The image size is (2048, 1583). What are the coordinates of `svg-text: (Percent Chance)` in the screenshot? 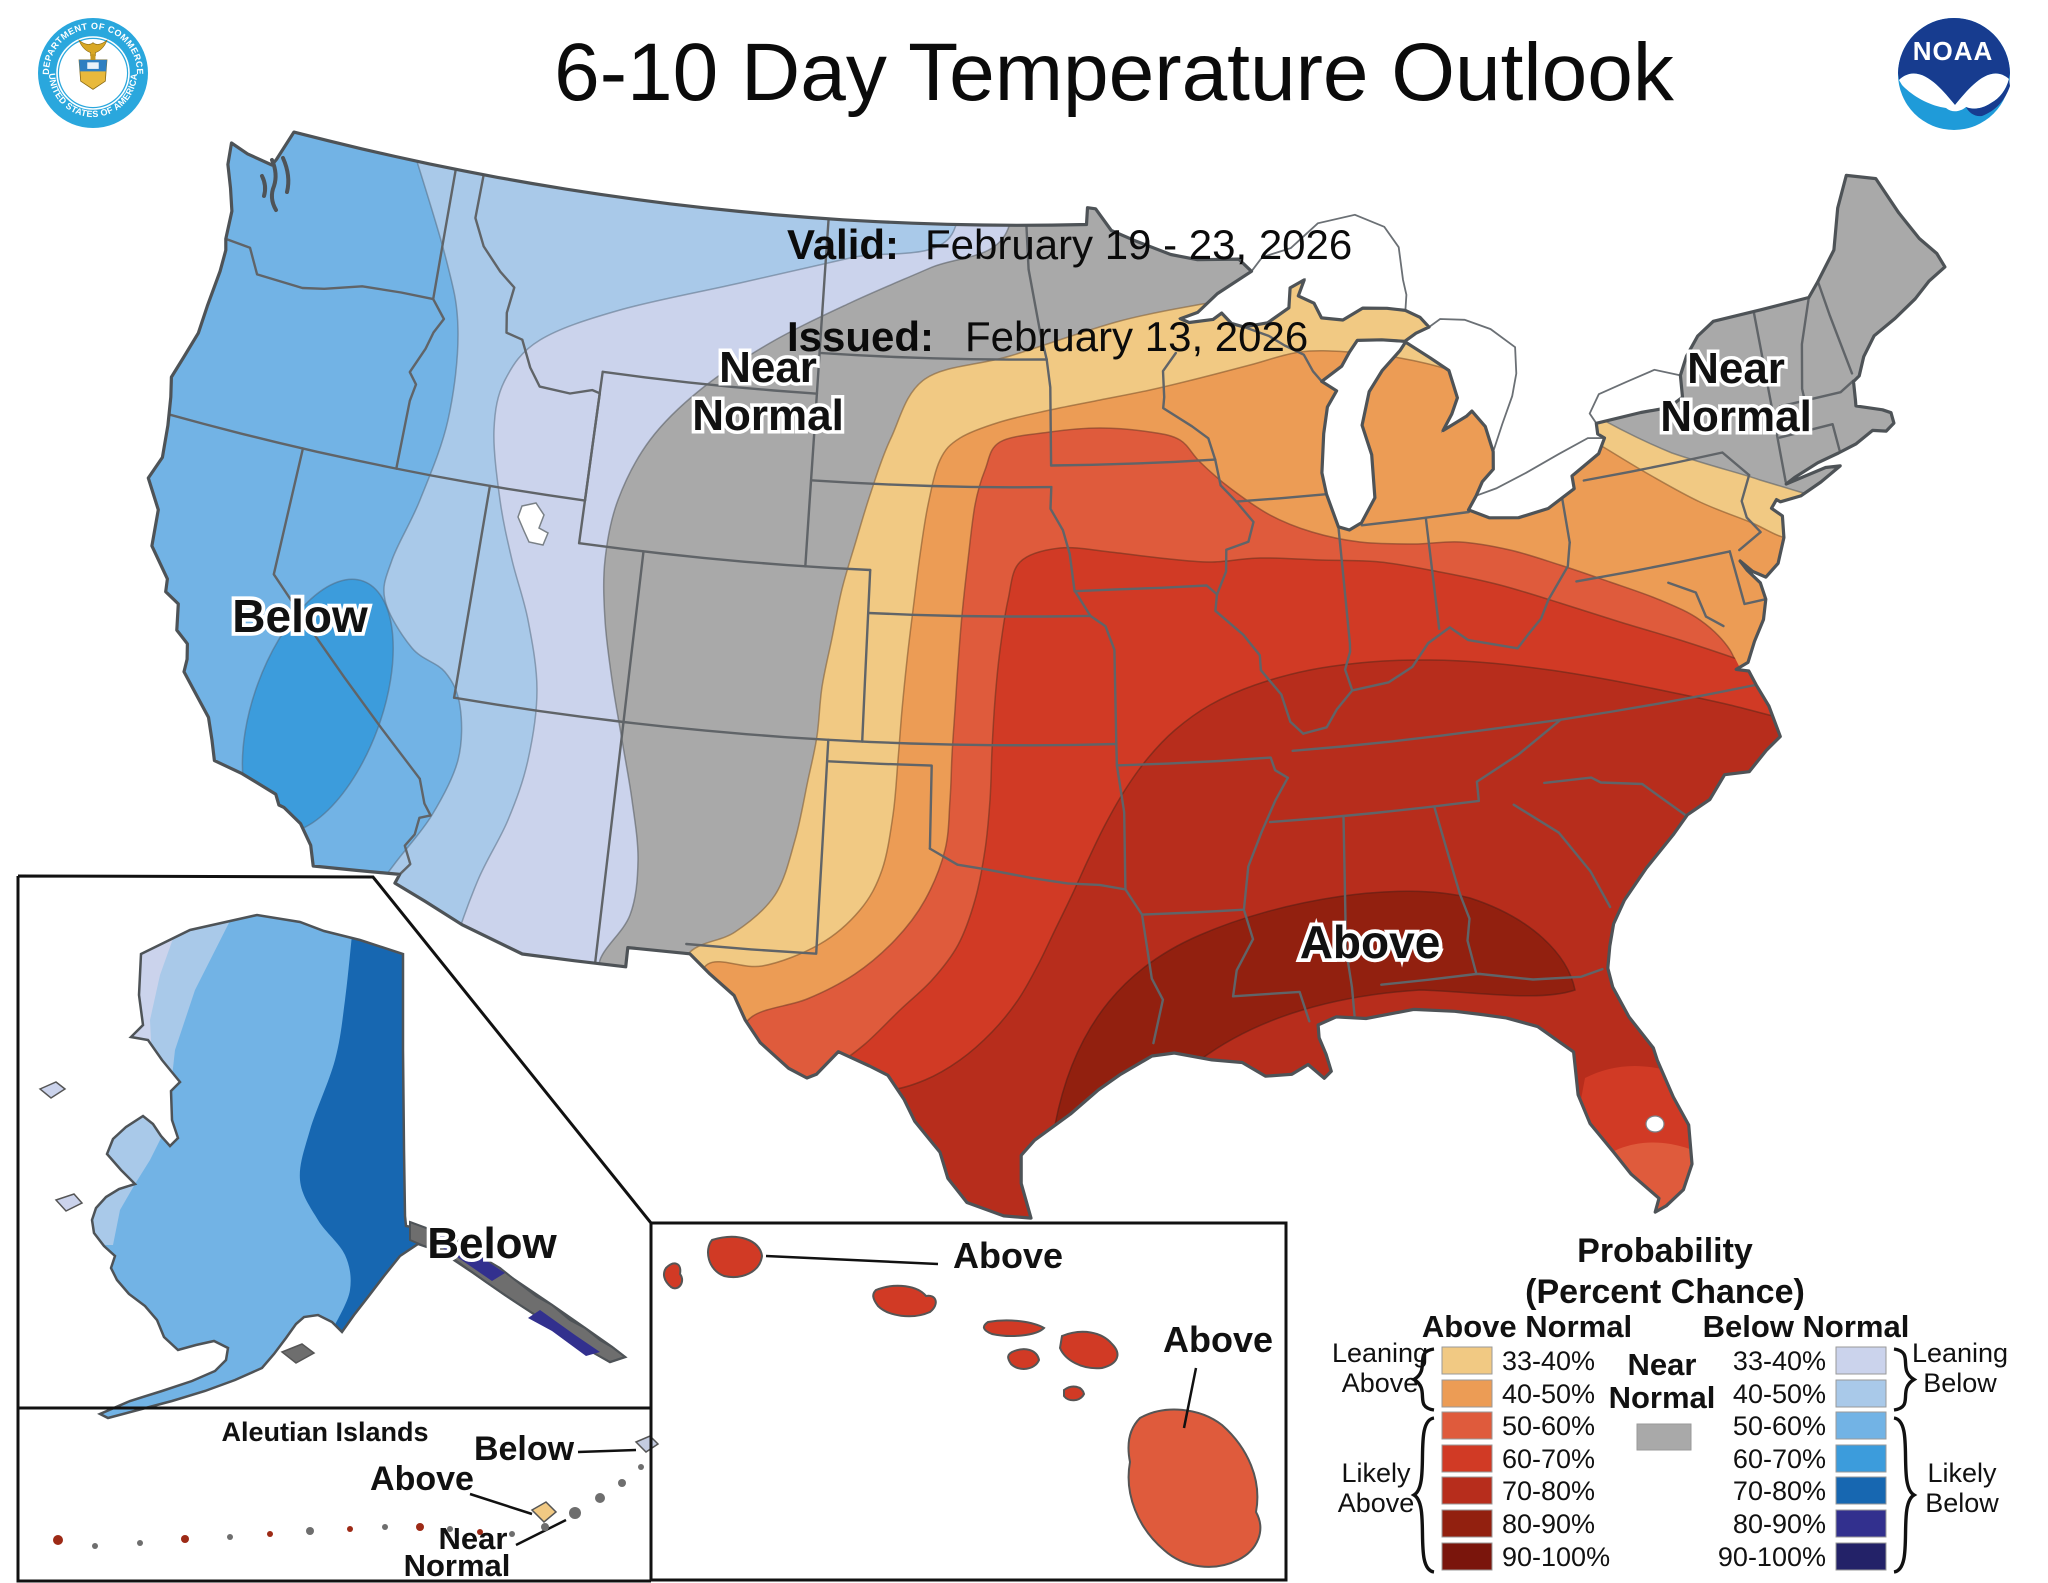 It's located at (1665, 1292).